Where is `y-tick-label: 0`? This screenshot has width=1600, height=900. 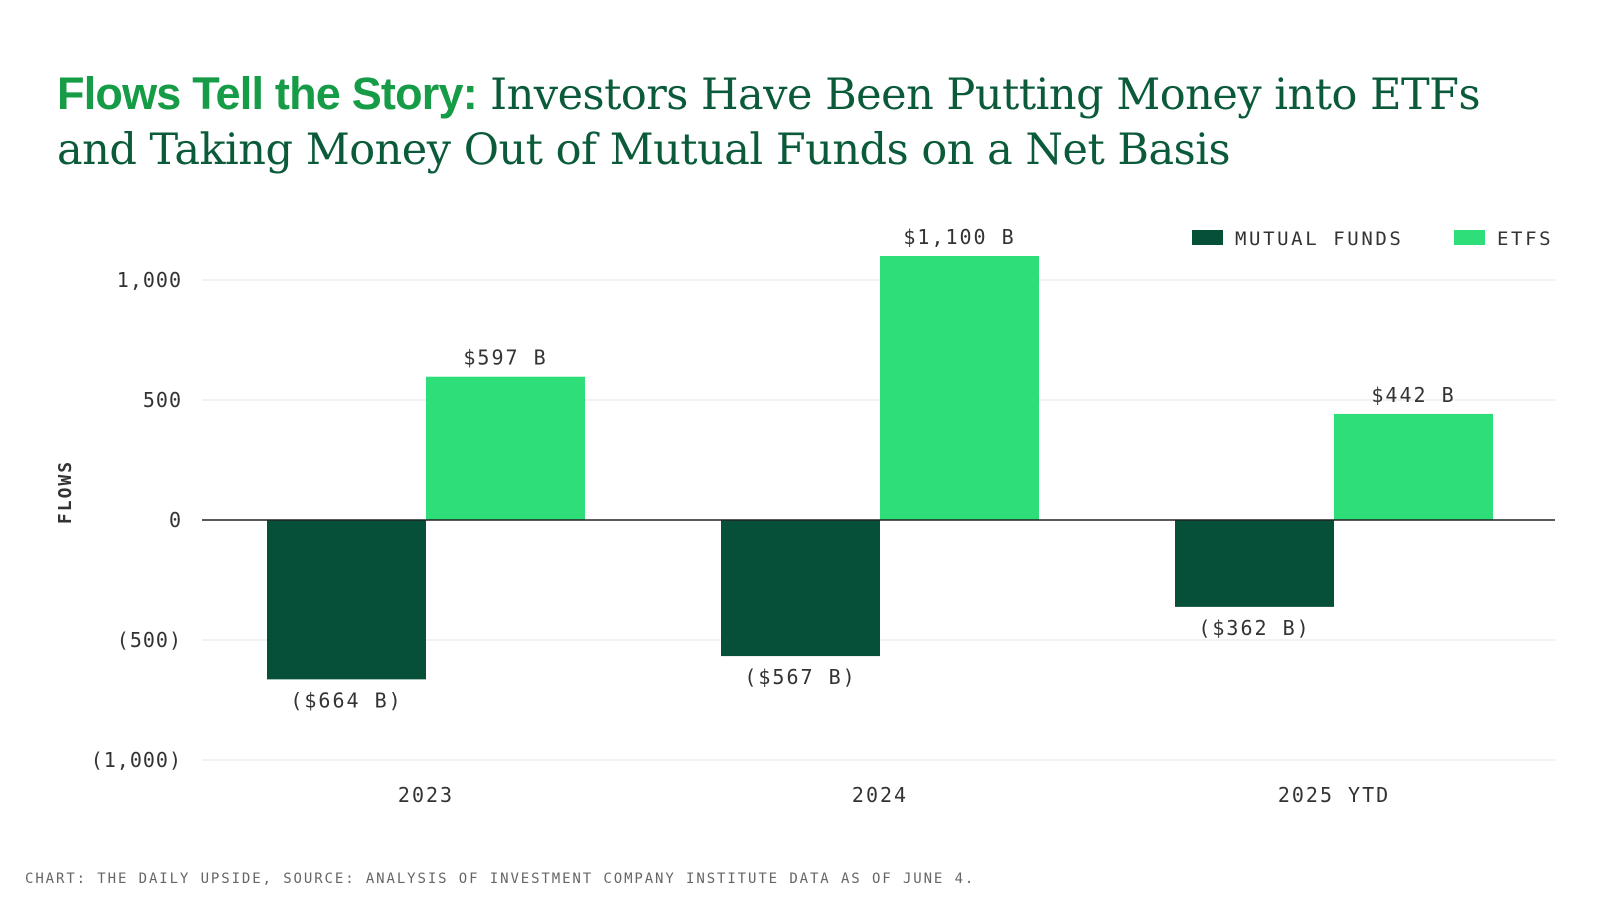
y-tick-label: 0 is located at coordinates (175, 520).